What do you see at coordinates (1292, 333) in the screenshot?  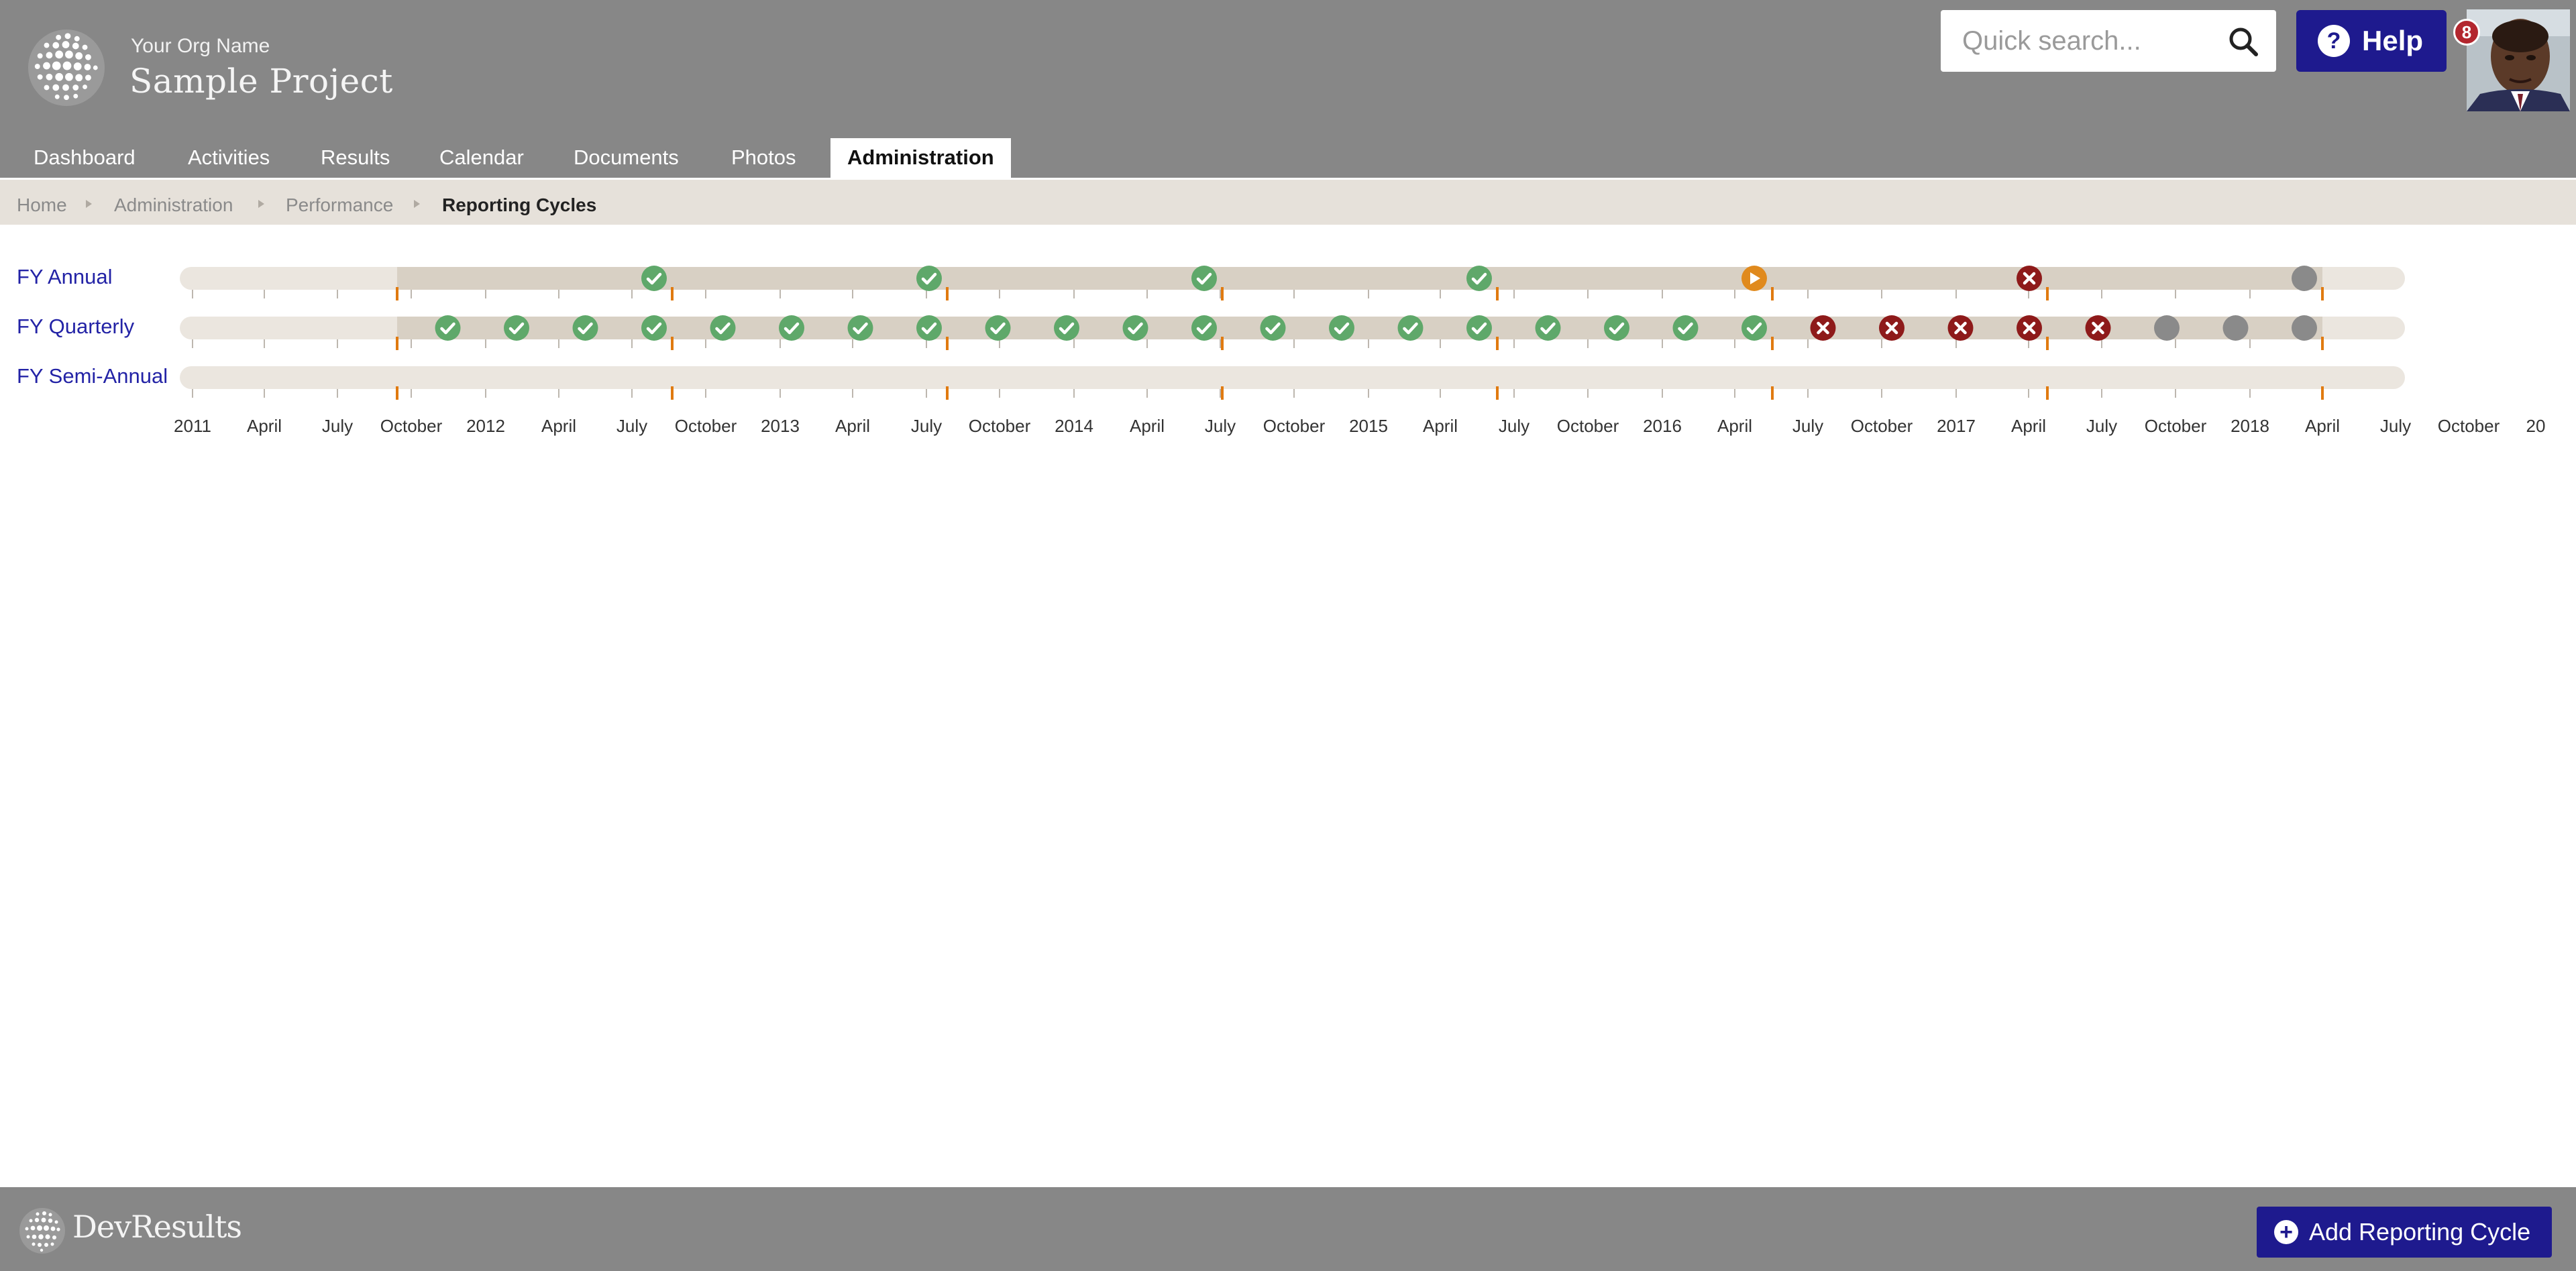 I see `timeline-chart` at bounding box center [1292, 333].